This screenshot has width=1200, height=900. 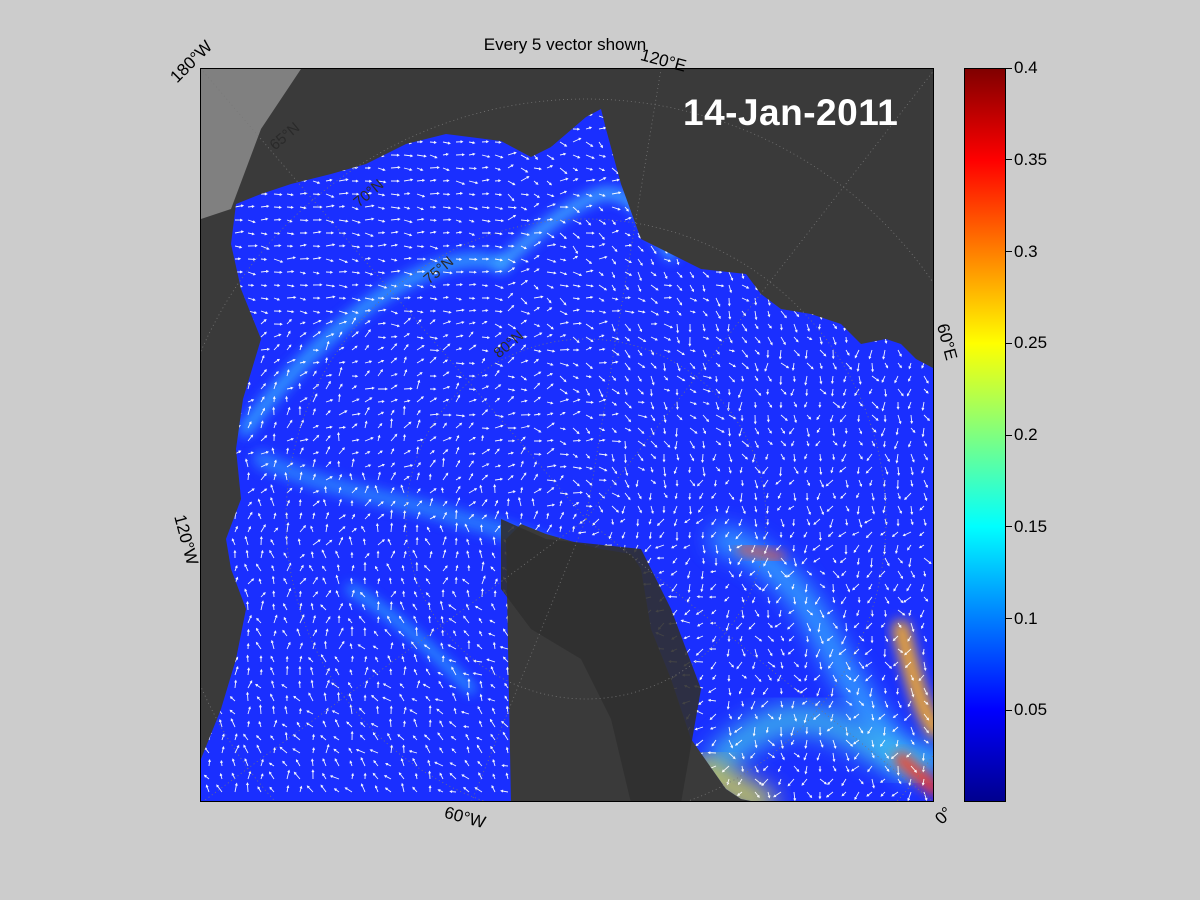 What do you see at coordinates (186, 540) in the screenshot?
I see `longitude-label-120w: 120°W` at bounding box center [186, 540].